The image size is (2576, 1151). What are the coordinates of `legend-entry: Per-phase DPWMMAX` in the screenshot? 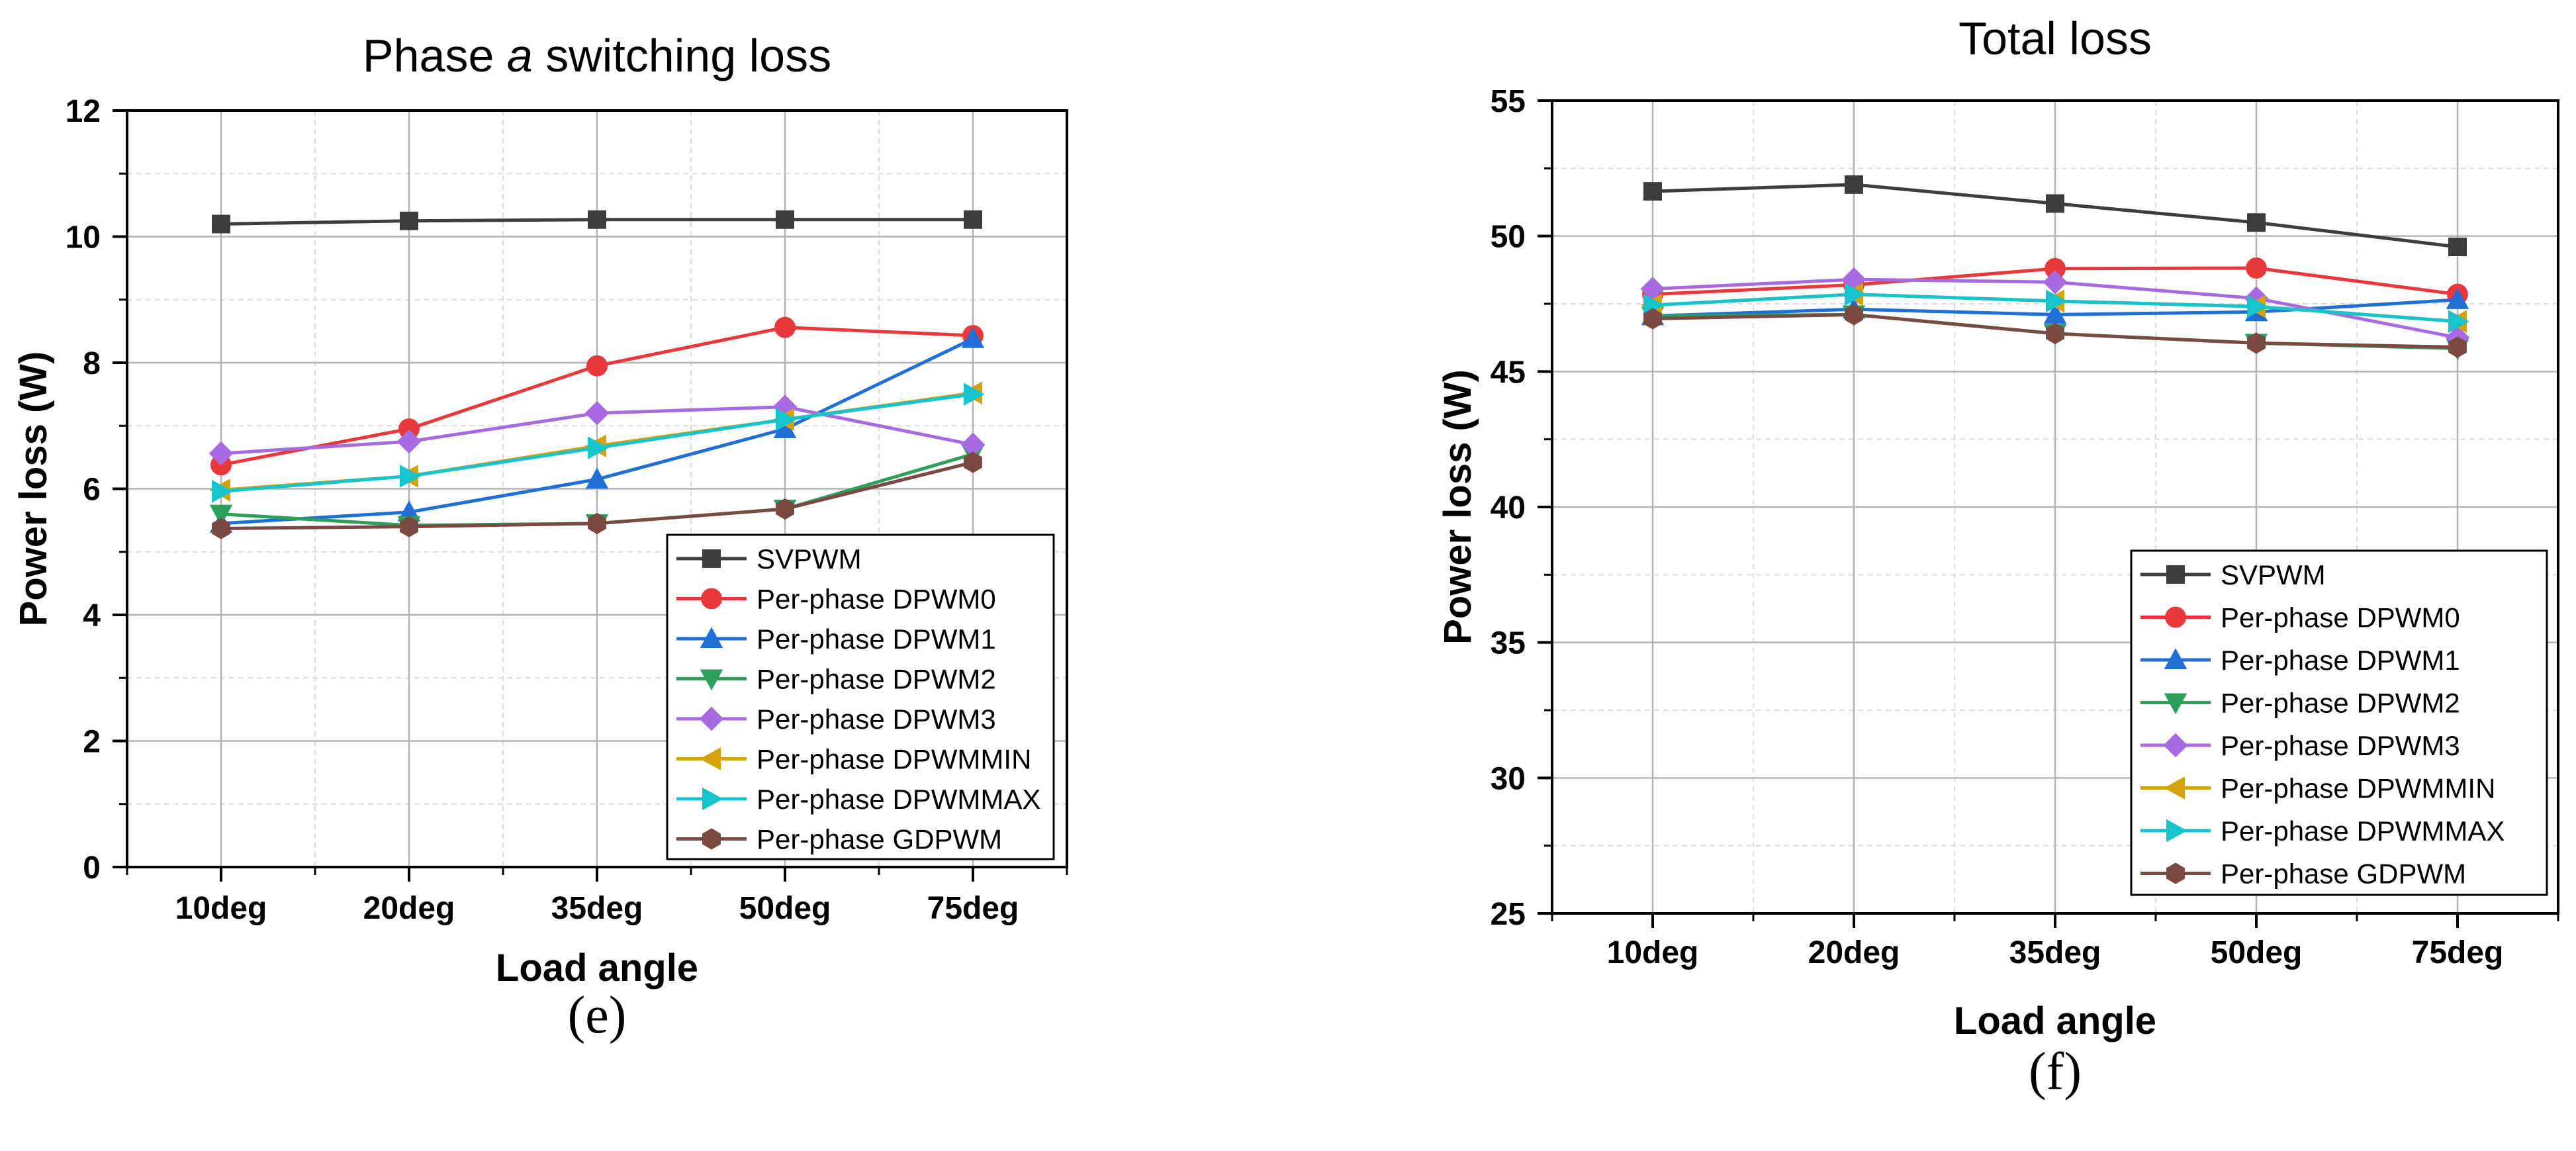 It's located at (899, 800).